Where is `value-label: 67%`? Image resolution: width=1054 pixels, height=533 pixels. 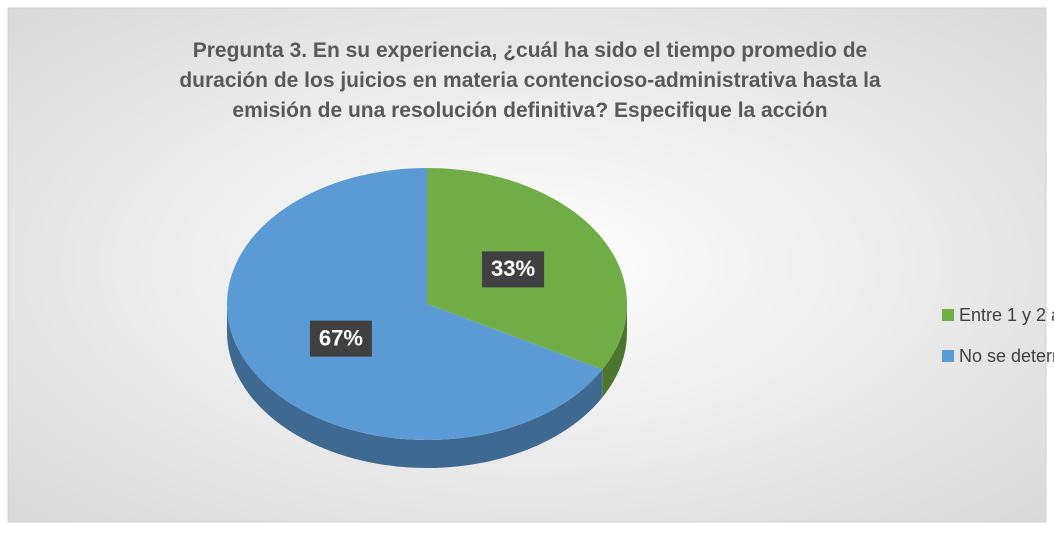 value-label: 67% is located at coordinates (341, 337).